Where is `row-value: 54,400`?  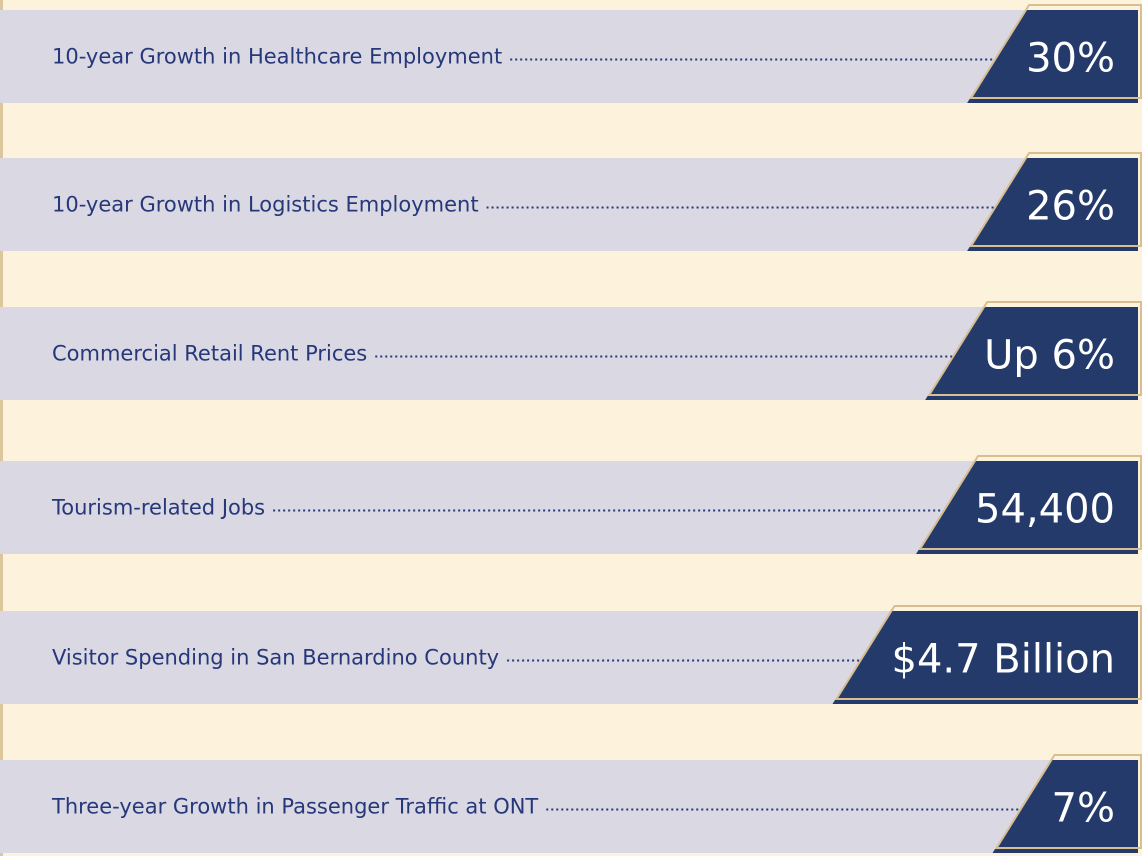
row-value: 54,400 is located at coordinates (1045, 510).